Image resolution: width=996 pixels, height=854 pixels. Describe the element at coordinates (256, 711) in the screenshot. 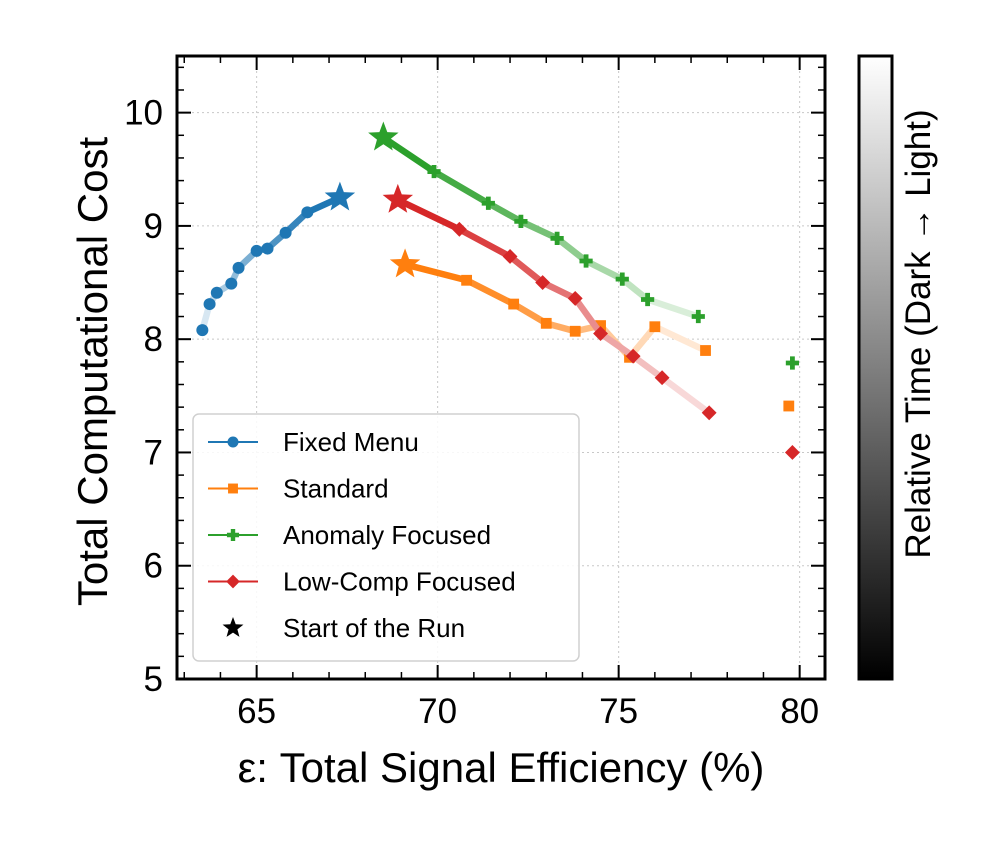

I see `x-tick-label: 65` at that location.